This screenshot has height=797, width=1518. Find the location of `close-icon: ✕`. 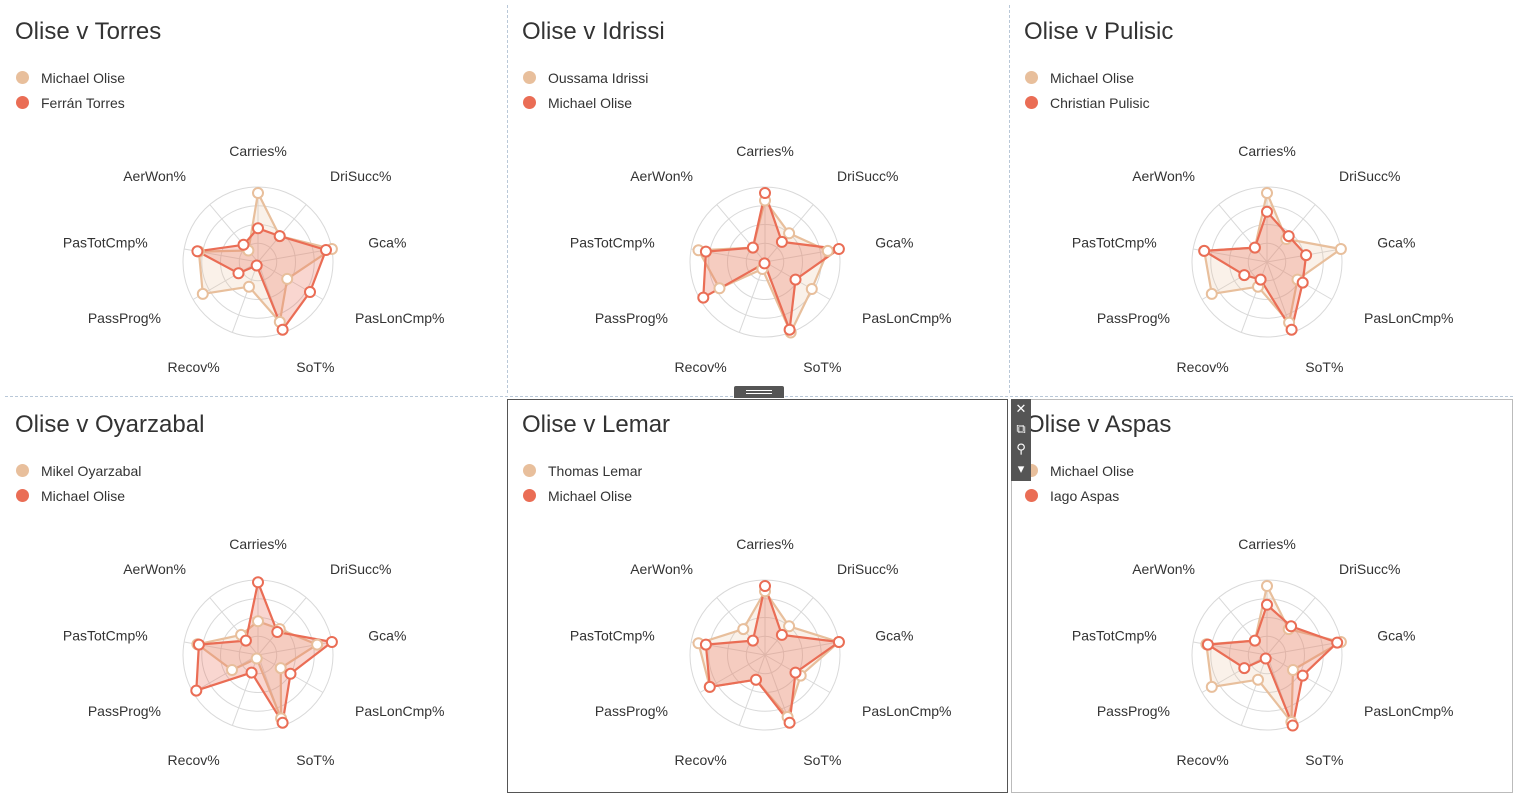

close-icon: ✕ is located at coordinates (1021, 408).